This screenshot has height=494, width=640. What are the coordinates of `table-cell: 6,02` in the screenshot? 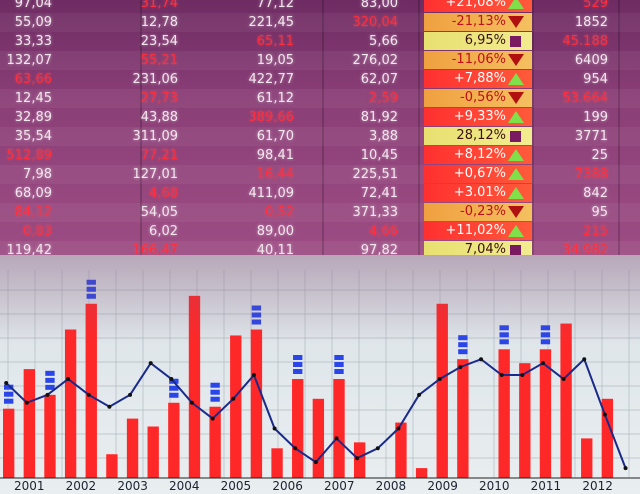 It's located at (163, 231).